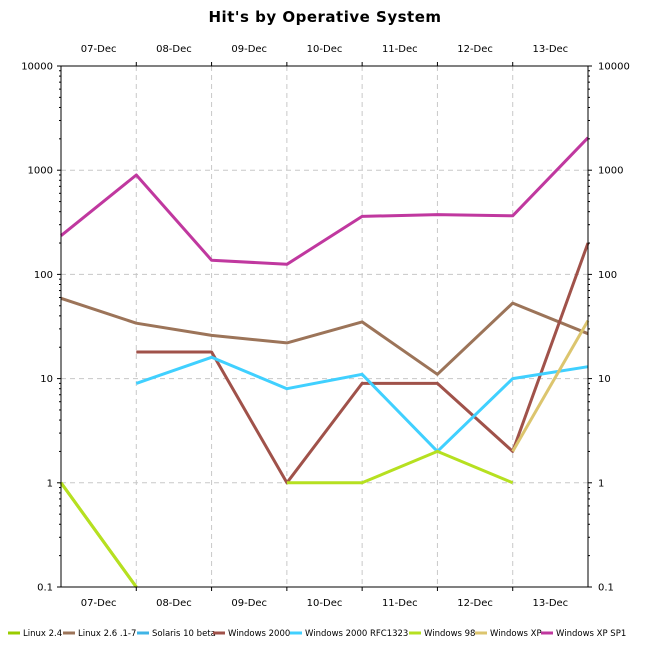 The width and height of the screenshot is (650, 650). What do you see at coordinates (551, 603) in the screenshot?
I see `x-tick-label-bottom: 13-Dec` at bounding box center [551, 603].